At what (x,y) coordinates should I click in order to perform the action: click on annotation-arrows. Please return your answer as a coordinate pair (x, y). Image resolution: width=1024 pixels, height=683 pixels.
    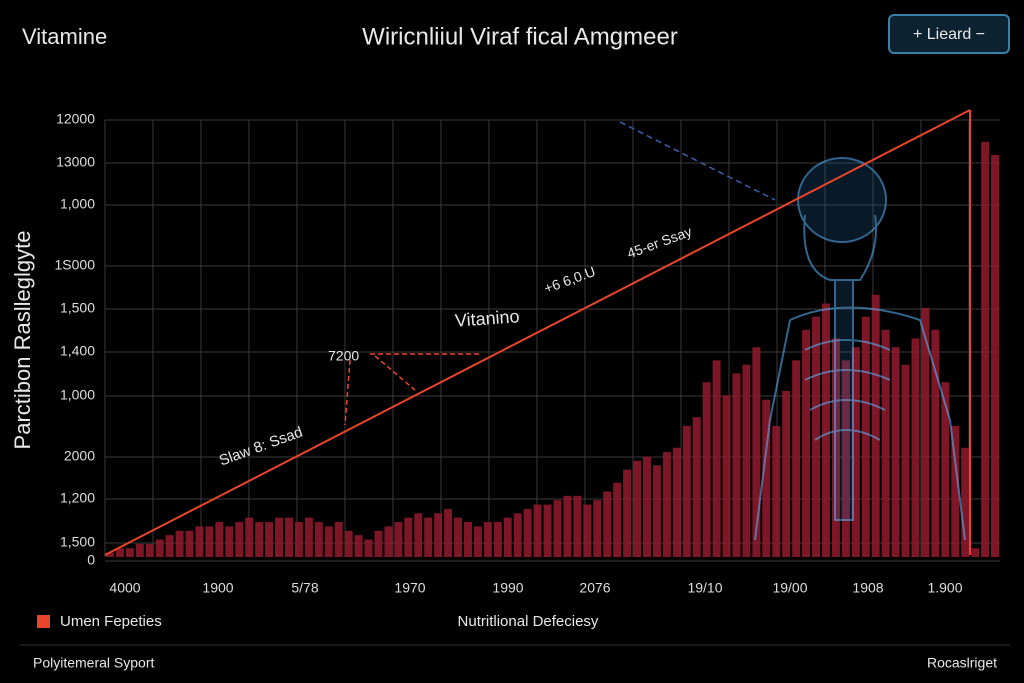
    Looking at the image, I should click on (412, 389).